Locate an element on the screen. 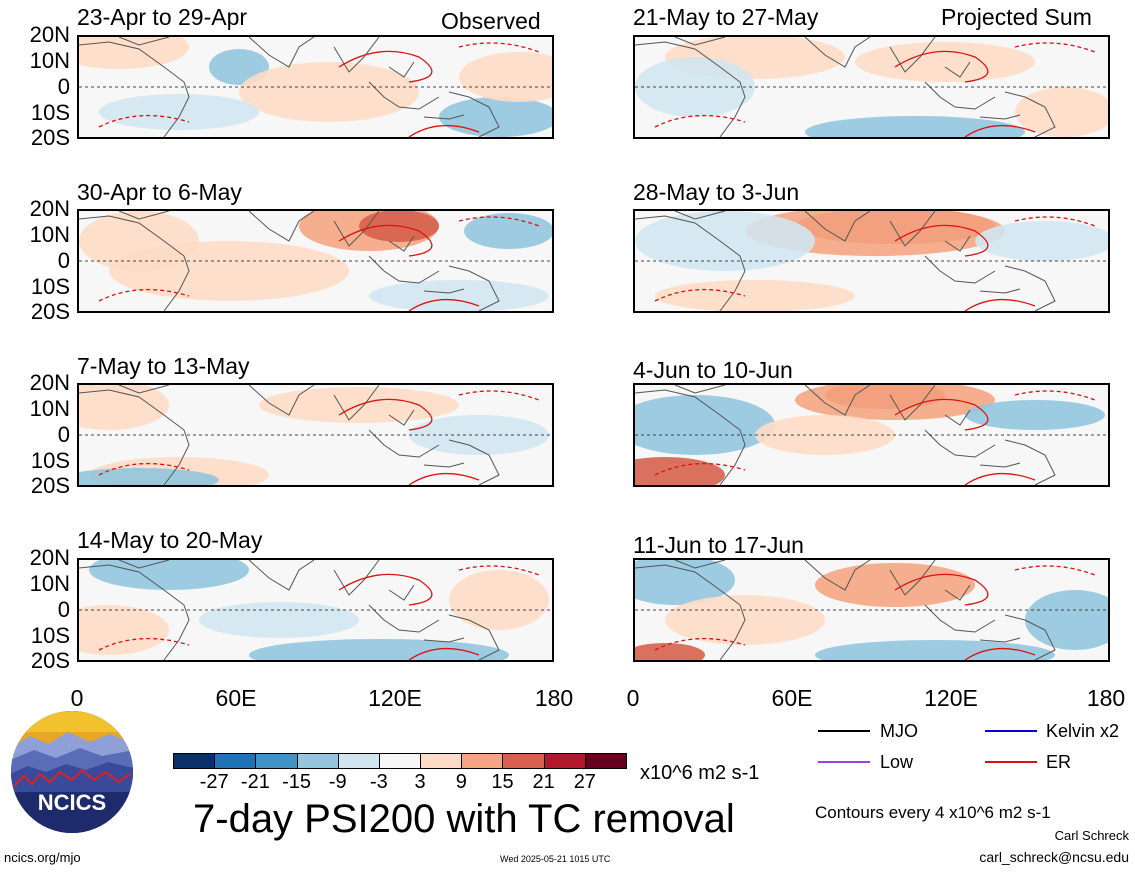 The height and width of the screenshot is (872, 1135). panel-title-right-1: 21-May to 27-May is located at coordinates (726, 17).